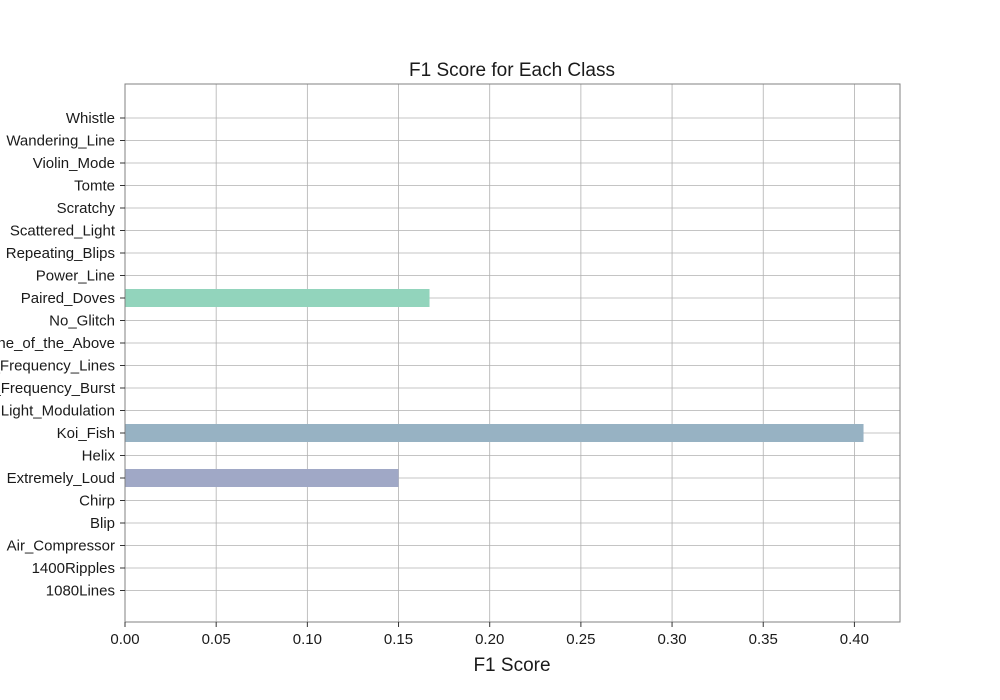  I want to click on chart-title: F1 Score for Each Class, so click(512, 70).